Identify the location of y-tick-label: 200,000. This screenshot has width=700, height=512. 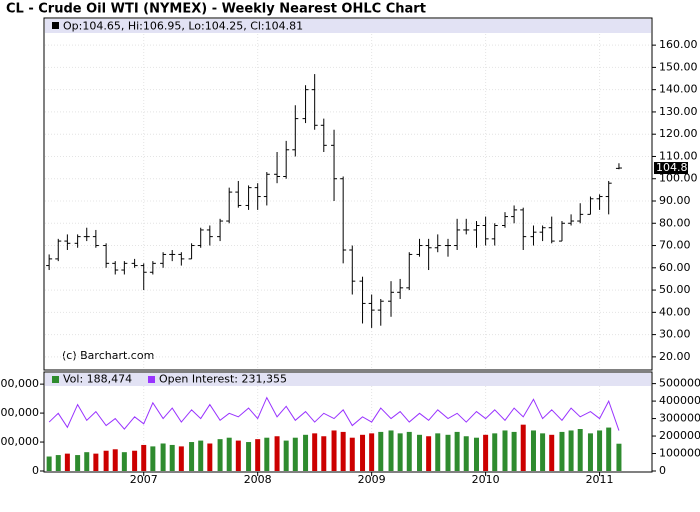
(19, 441).